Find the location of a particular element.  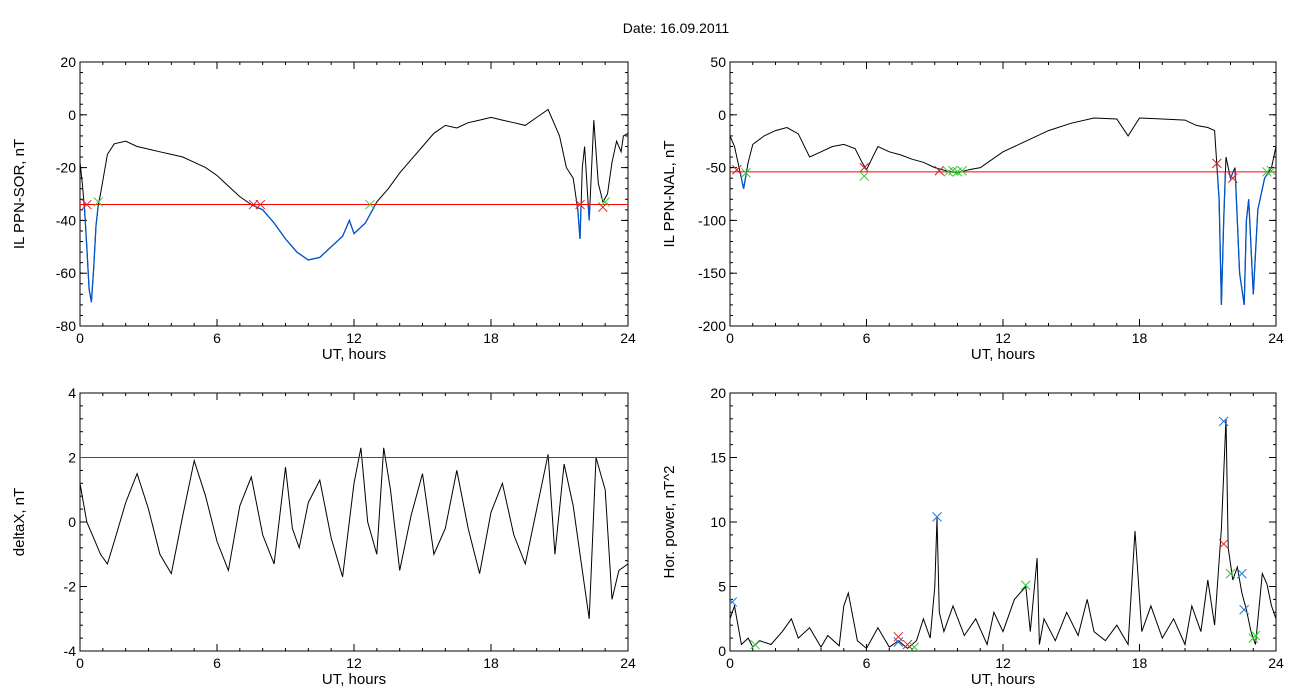

y-axis-label: IL PPN-NAL, nT is located at coordinates (669, 194).